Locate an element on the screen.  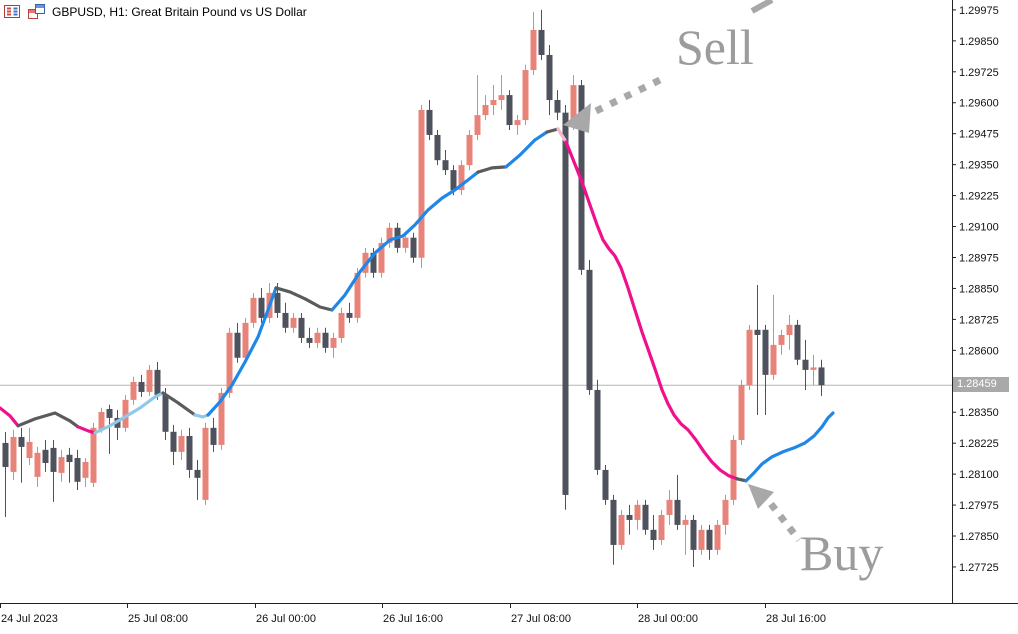
svg-text: 28 Jul 16:00 is located at coordinates (796, 619).